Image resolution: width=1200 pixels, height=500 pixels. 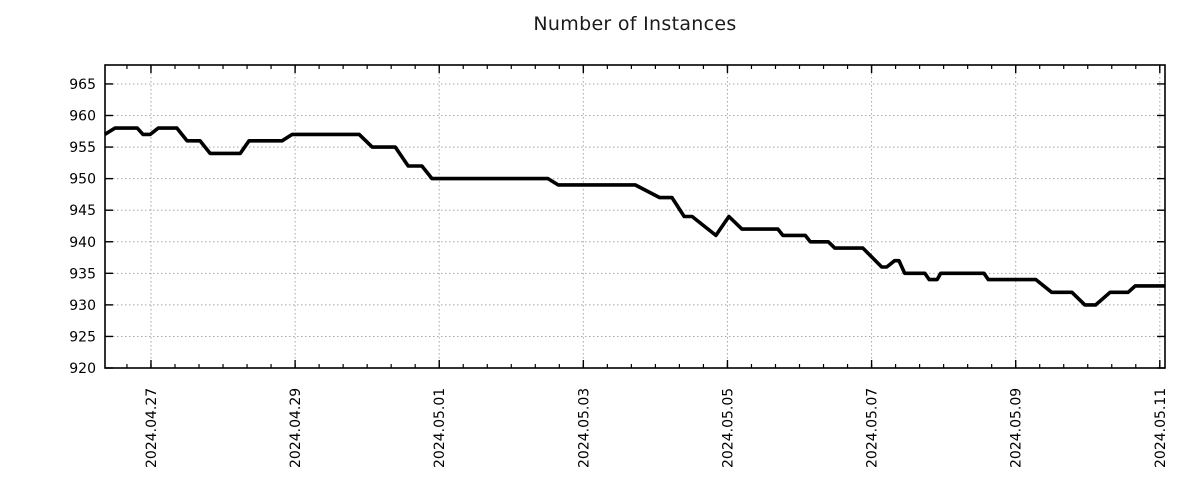 I want to click on x-tick-label: 2024.05.03, so click(x=584, y=428).